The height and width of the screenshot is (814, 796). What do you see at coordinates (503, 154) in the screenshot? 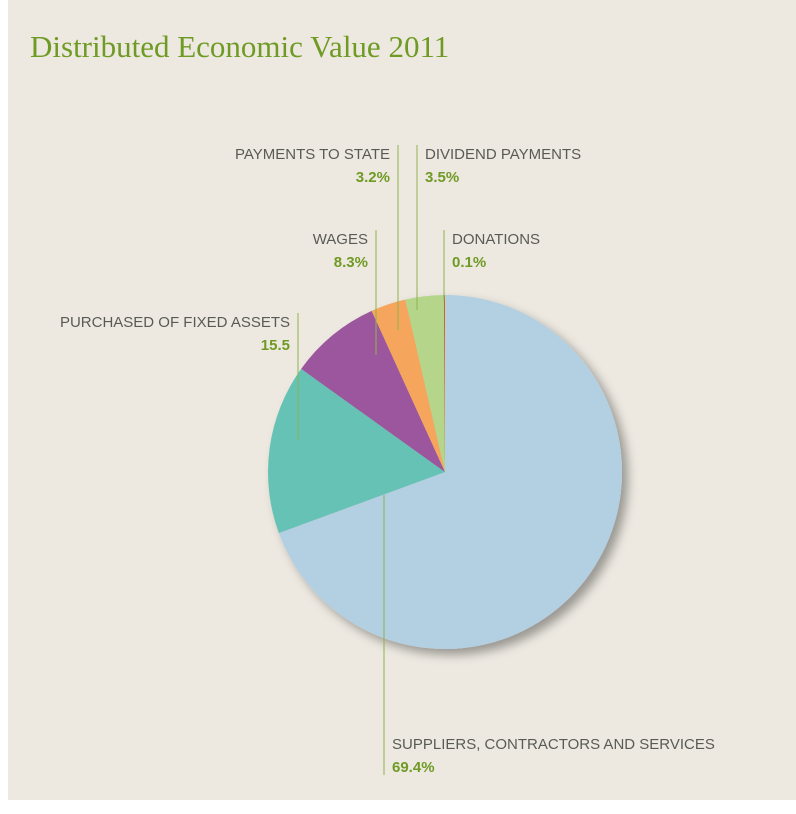
I see `slice-label: DIVIDEND PAYMENTS` at bounding box center [503, 154].